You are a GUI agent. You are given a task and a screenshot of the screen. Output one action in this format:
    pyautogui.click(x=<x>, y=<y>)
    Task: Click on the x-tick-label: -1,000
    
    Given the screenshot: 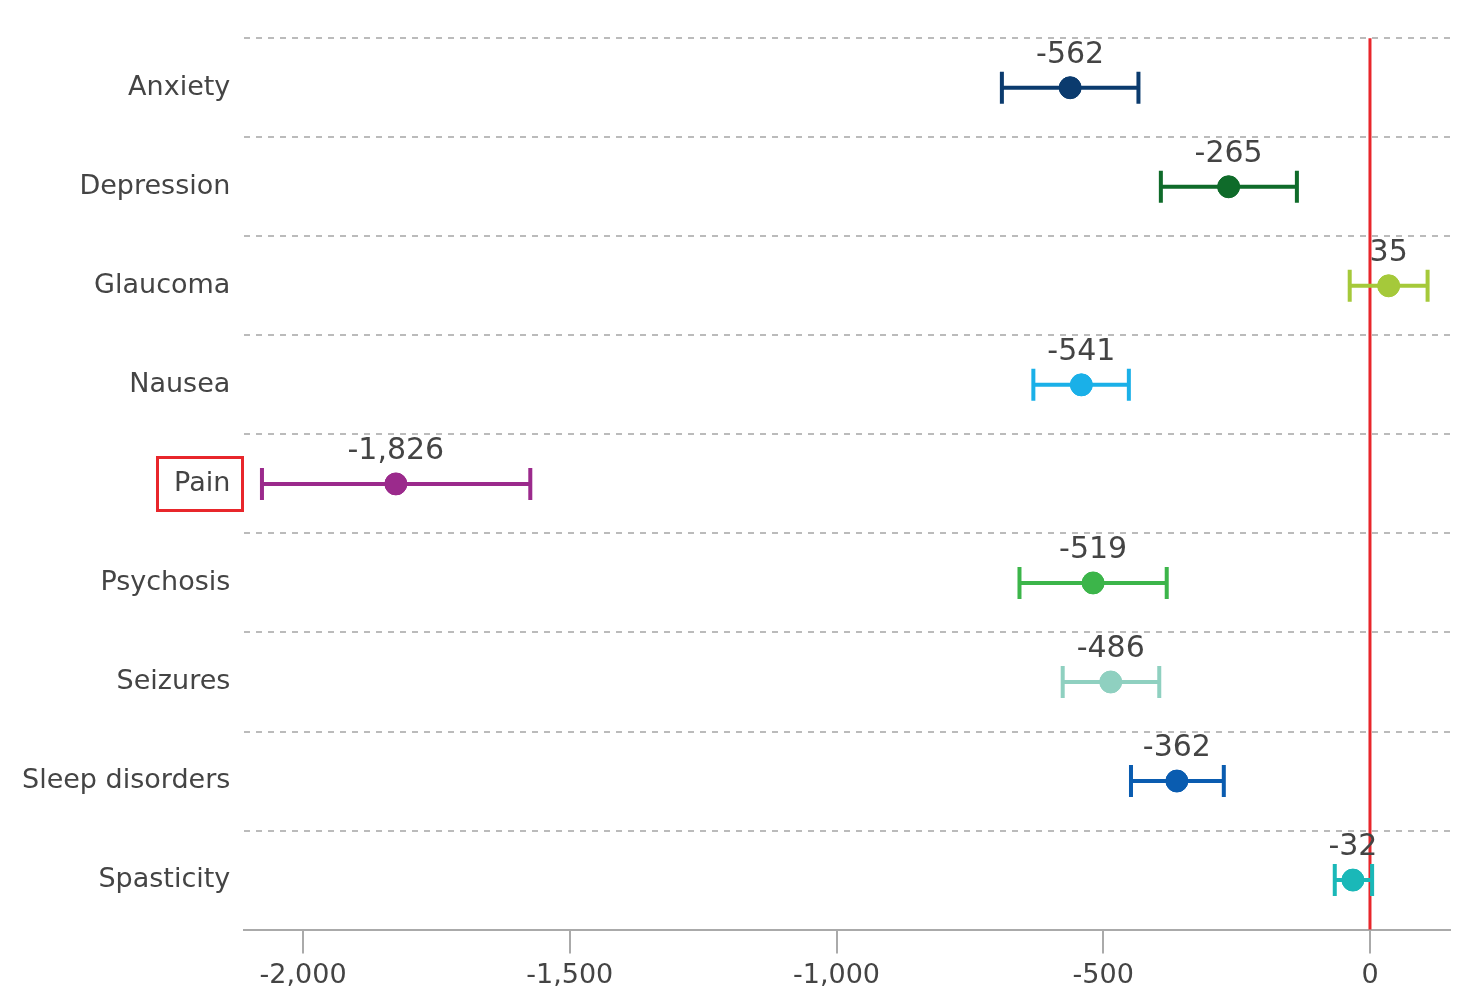 What is the action you would take?
    pyautogui.click(x=836, y=973)
    